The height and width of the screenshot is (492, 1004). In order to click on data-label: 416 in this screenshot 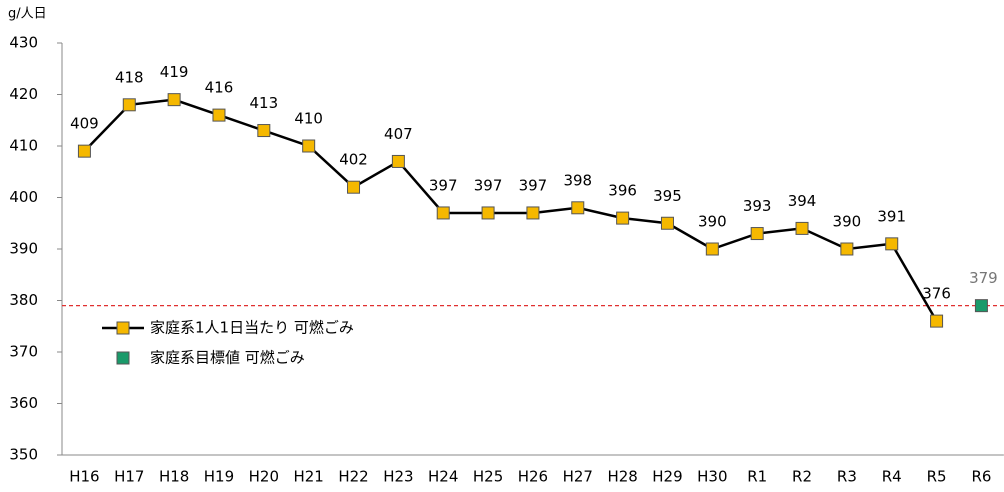, I will do `click(219, 88)`.